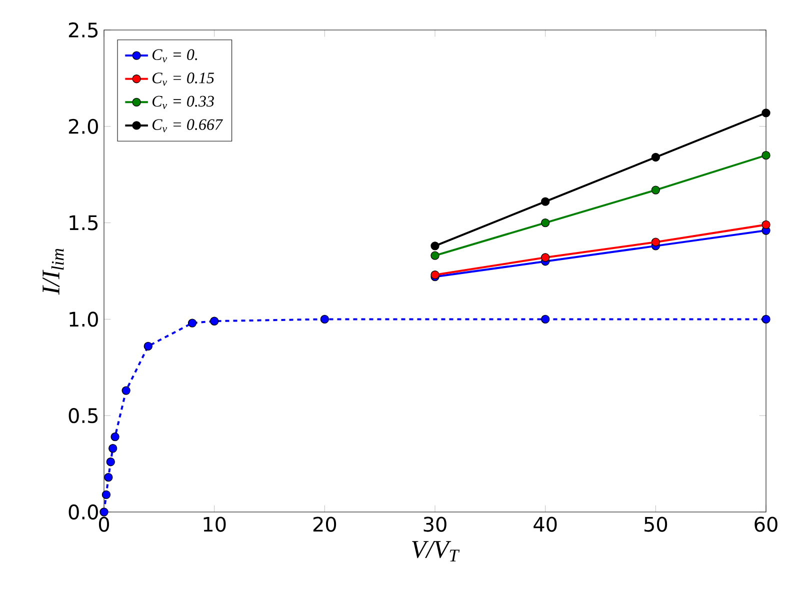 The width and height of the screenshot is (800, 600). Describe the element at coordinates (183, 102) in the screenshot. I see `legend-label: C$_{v}$ = 0.33` at that location.